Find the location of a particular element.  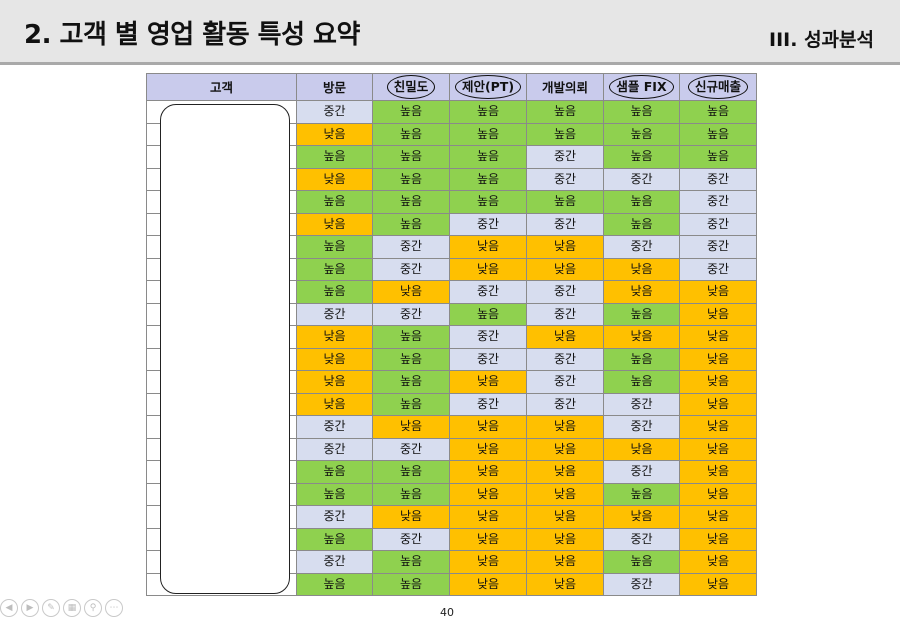

column-header-label: 고객 is located at coordinates (221, 87).